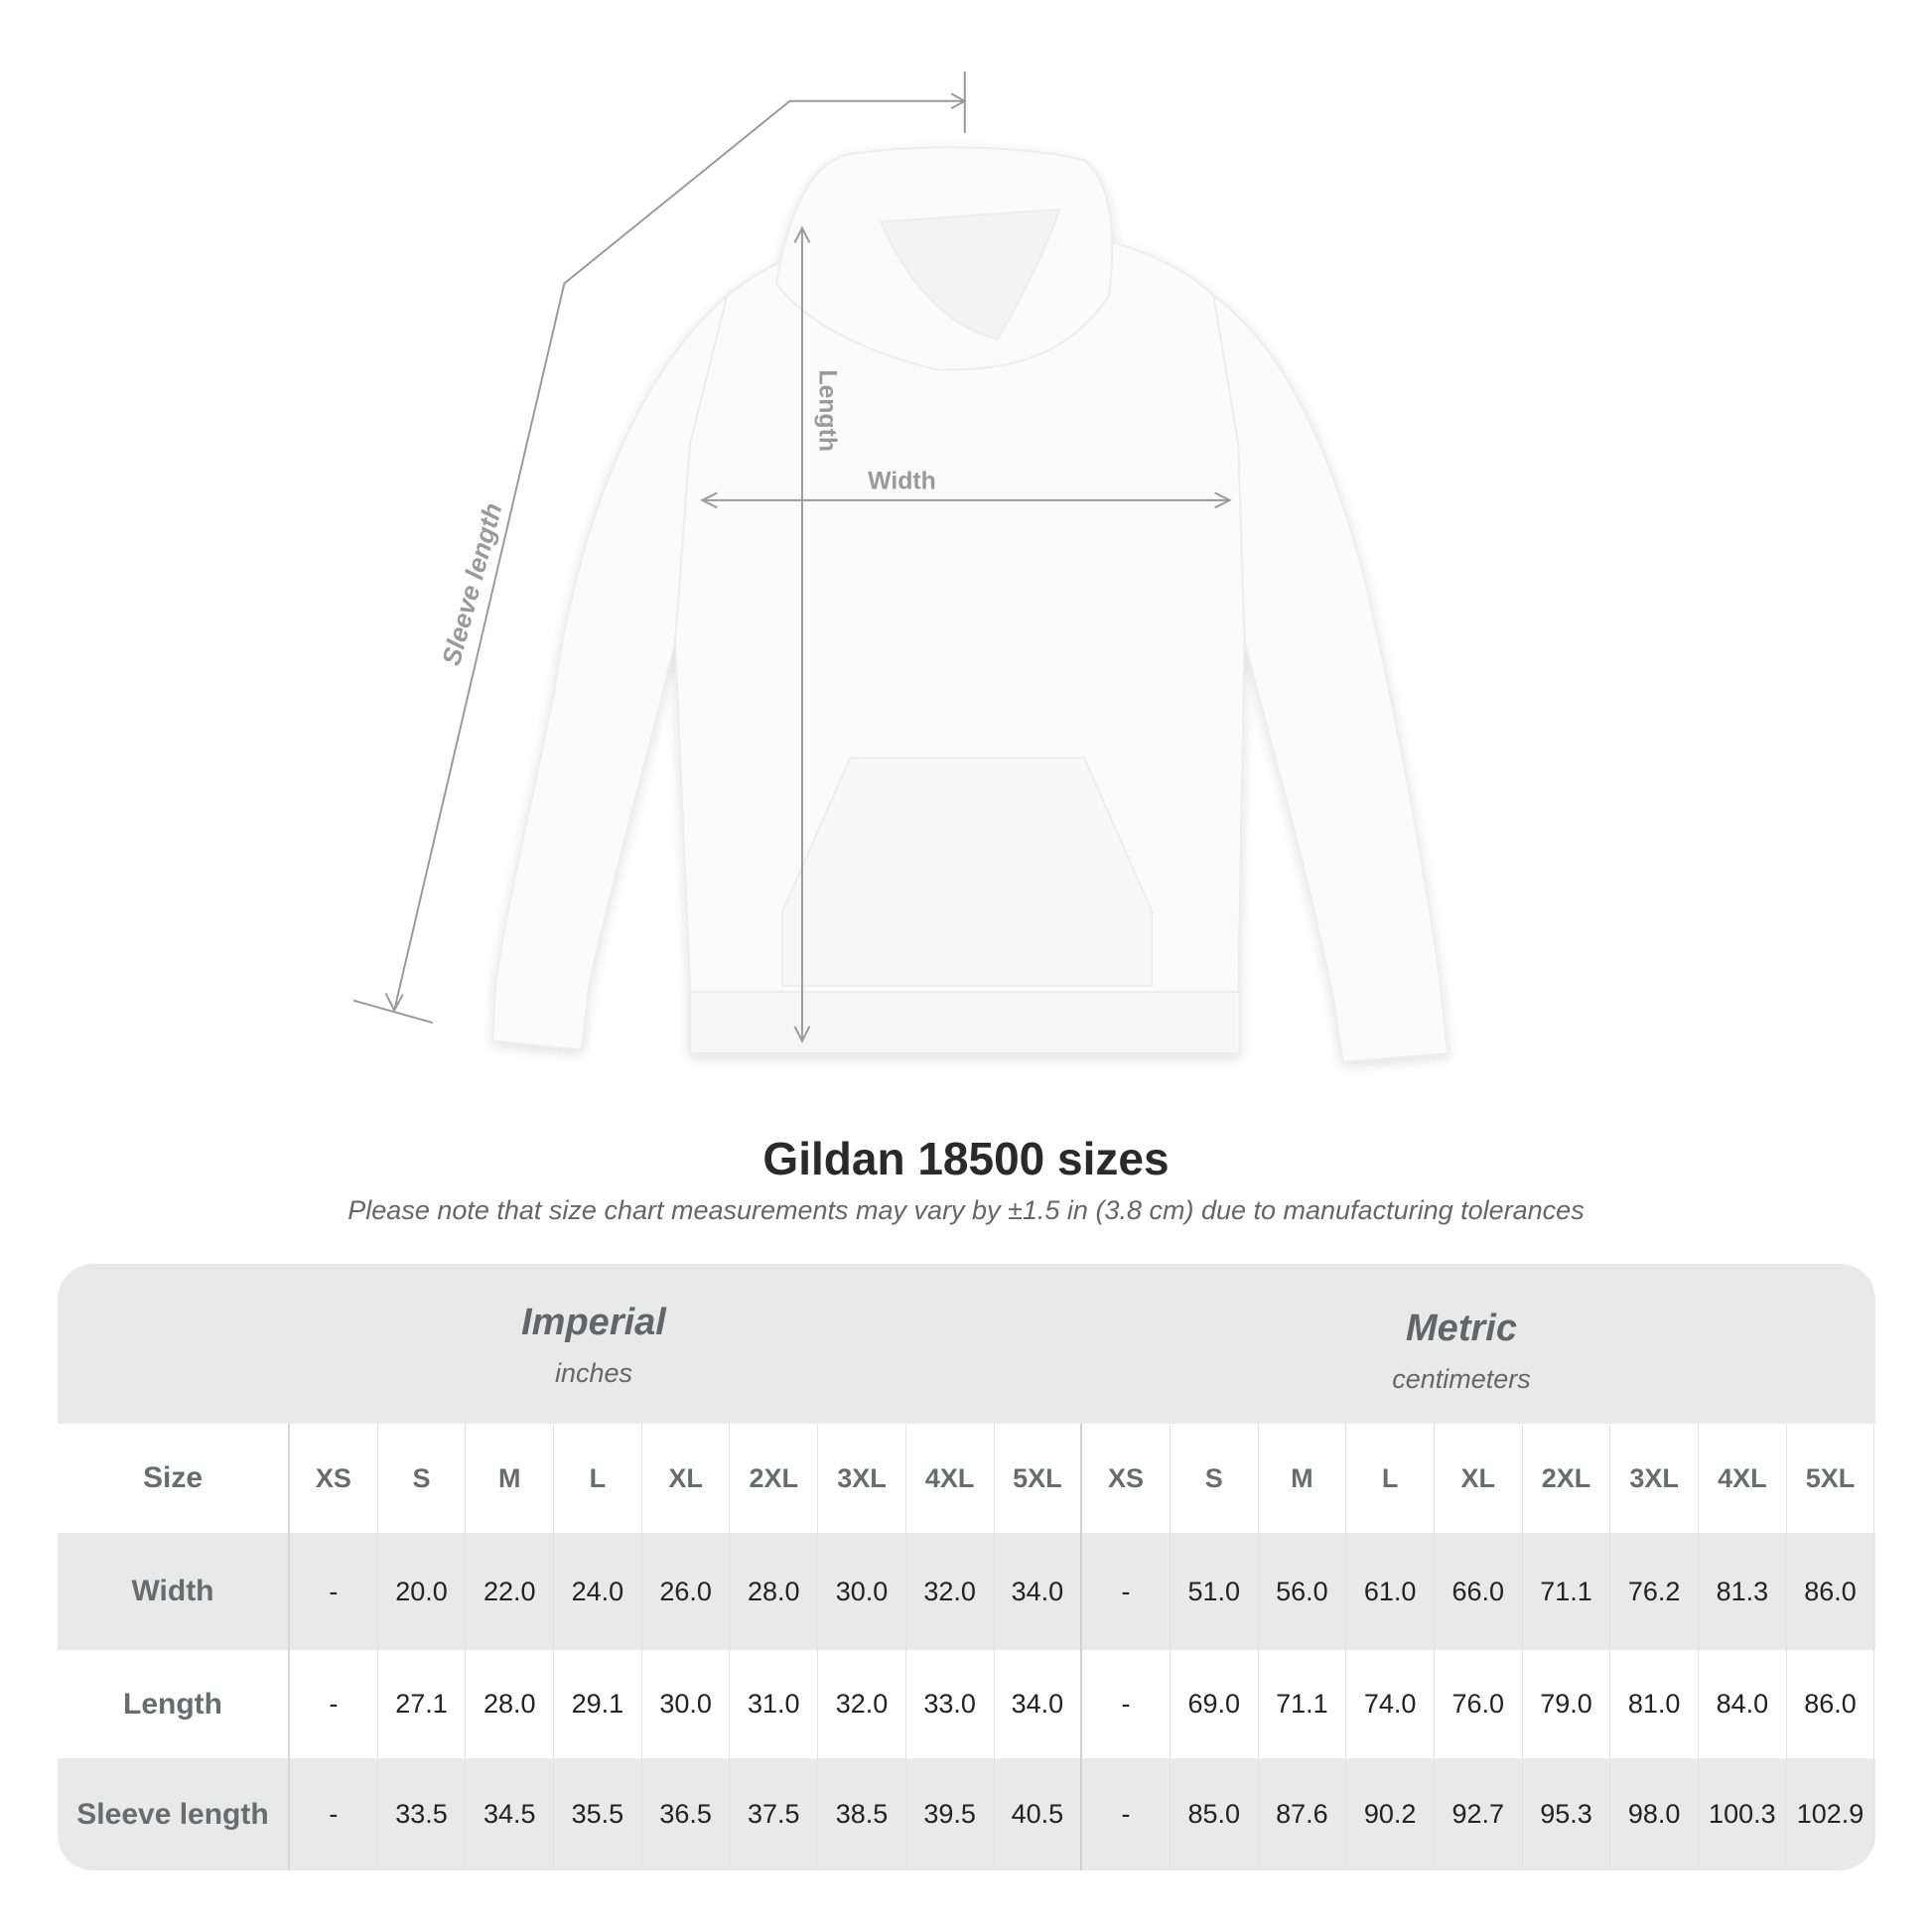 Image resolution: width=1932 pixels, height=1932 pixels. What do you see at coordinates (598, 1814) in the screenshot?
I see `imperial-cell: 35.5` at bounding box center [598, 1814].